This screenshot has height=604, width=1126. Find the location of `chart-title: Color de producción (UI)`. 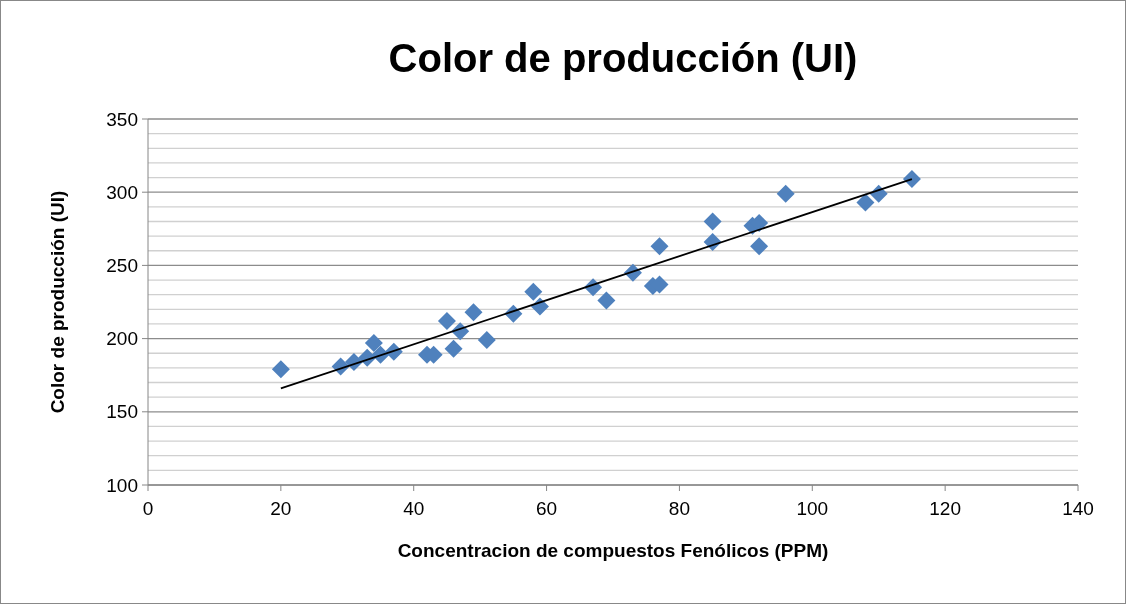

chart-title: Color de producción (UI) is located at coordinates (623, 58).